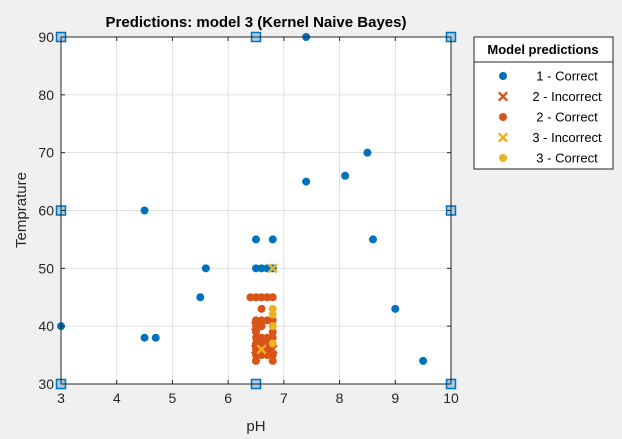 Image resolution: width=622 pixels, height=439 pixels. What do you see at coordinates (255, 426) in the screenshot?
I see `x-axis-label: pH` at bounding box center [255, 426].